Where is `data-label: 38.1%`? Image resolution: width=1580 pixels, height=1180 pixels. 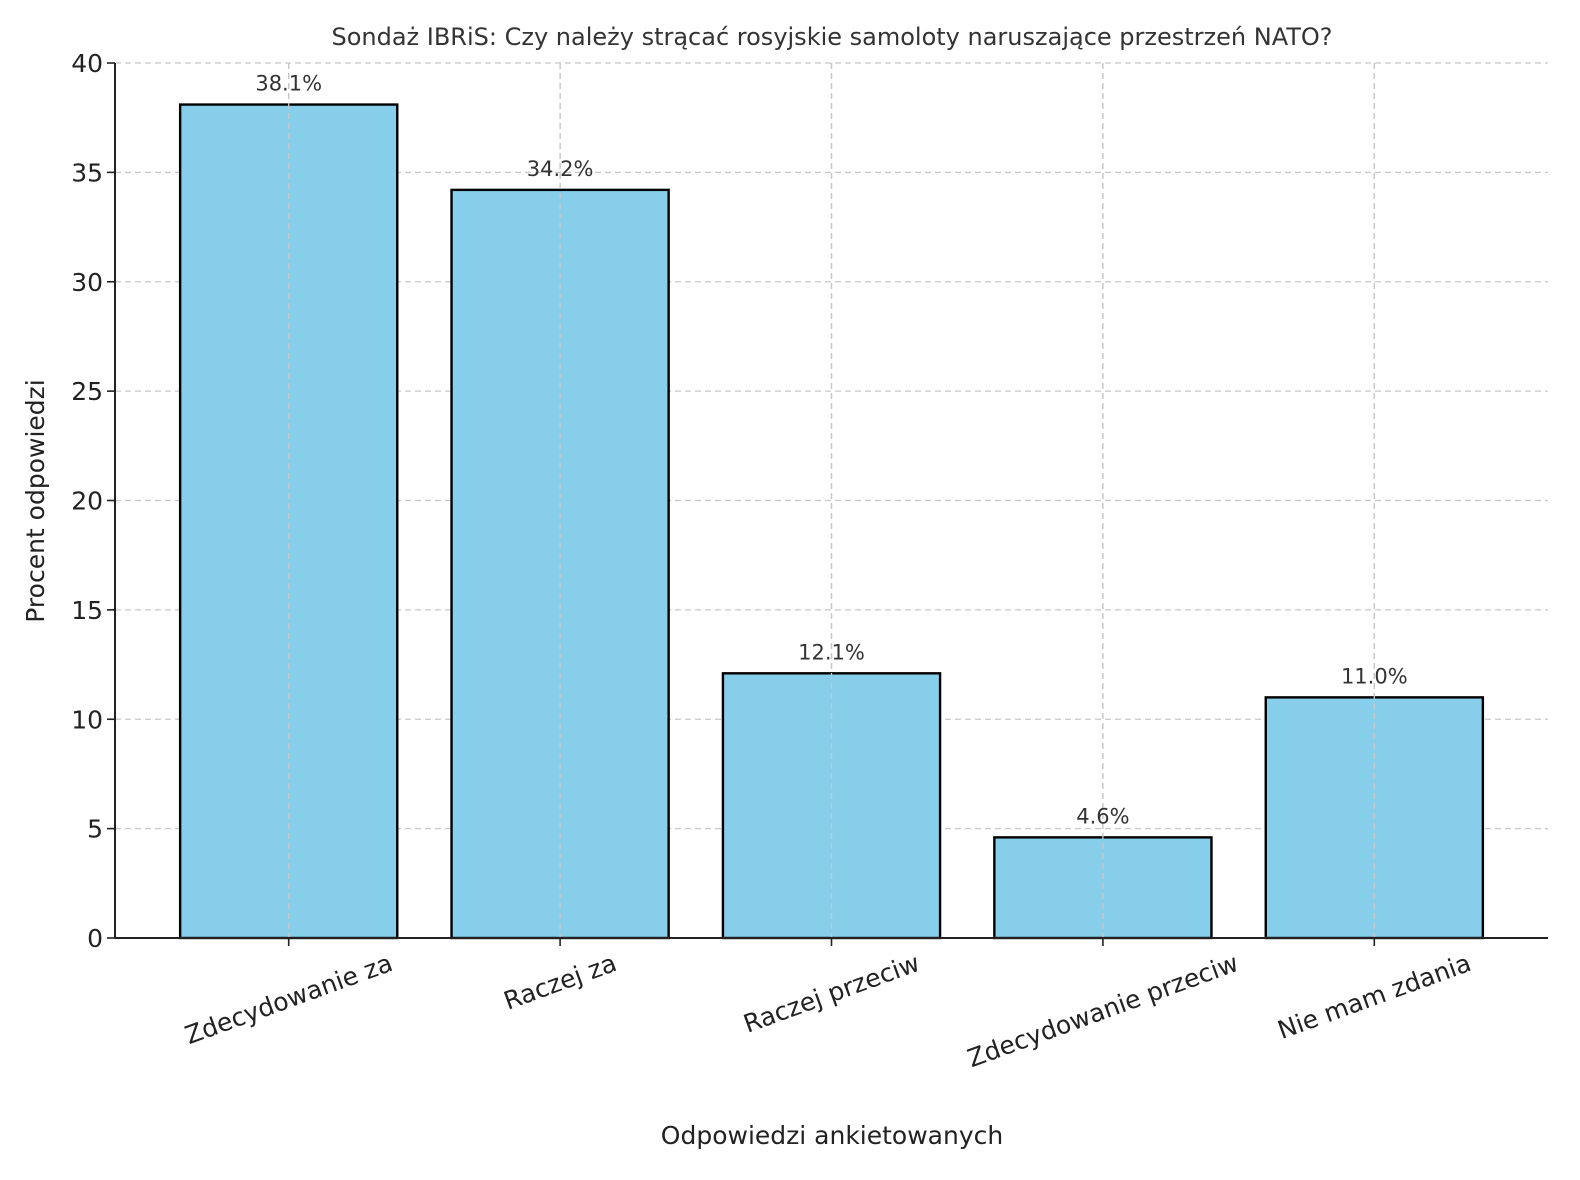 data-label: 38.1% is located at coordinates (288, 84).